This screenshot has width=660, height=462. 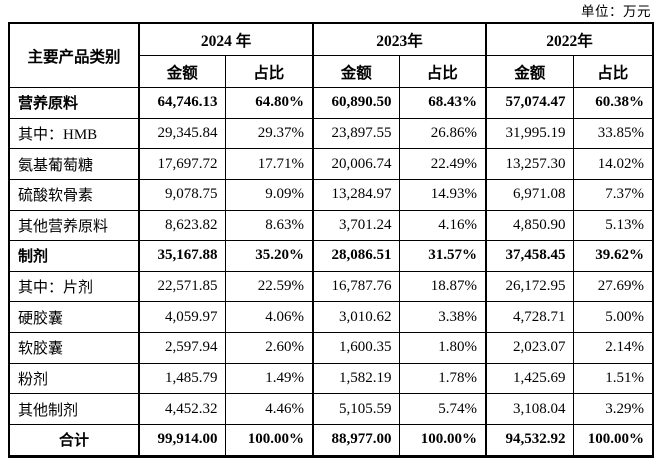 What do you see at coordinates (269, 286) in the screenshot?
I see `ratio-cell: 22.59%` at bounding box center [269, 286].